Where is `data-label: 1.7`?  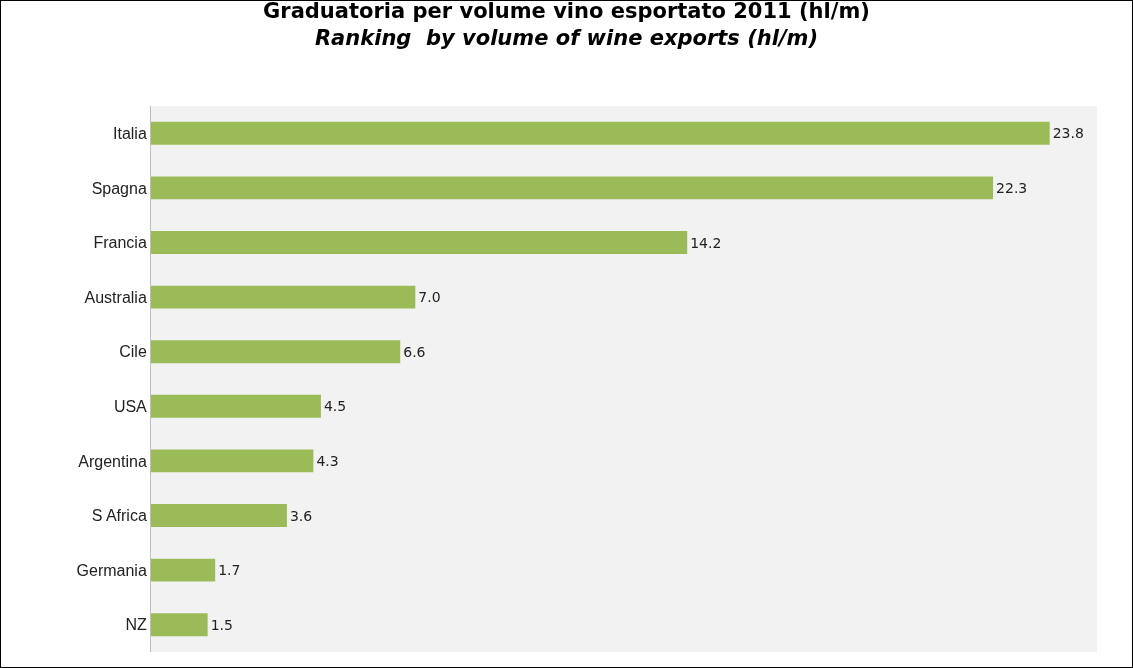 data-label: 1.7 is located at coordinates (229, 570).